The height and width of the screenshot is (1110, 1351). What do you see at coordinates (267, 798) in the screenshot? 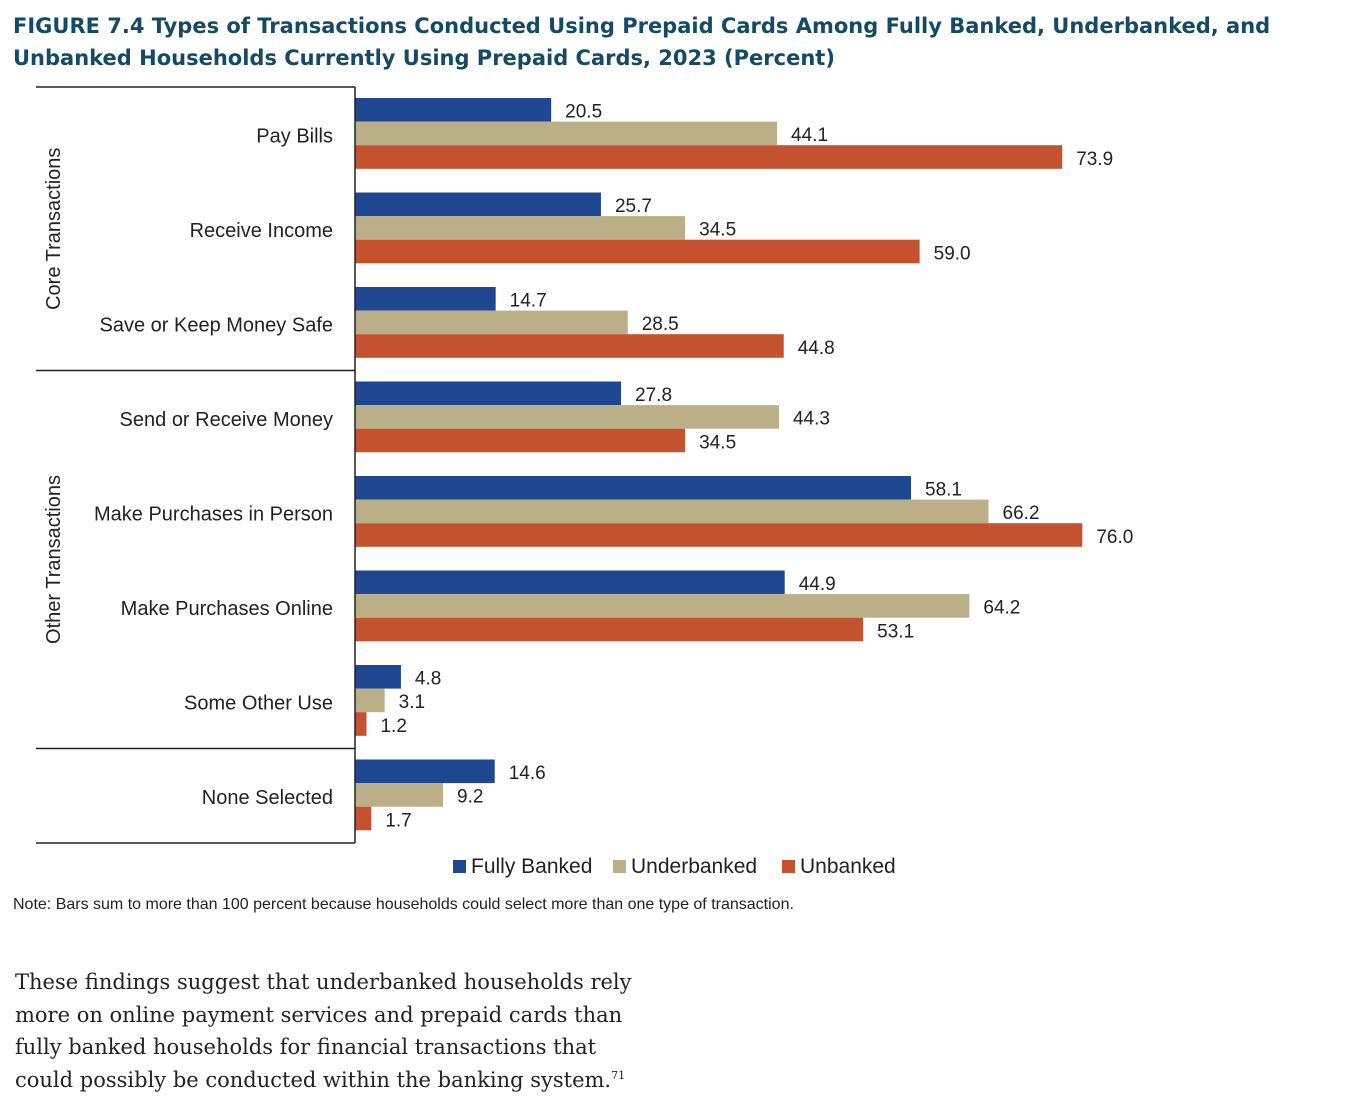
I see `category-label-none-selected: None Selected` at bounding box center [267, 798].